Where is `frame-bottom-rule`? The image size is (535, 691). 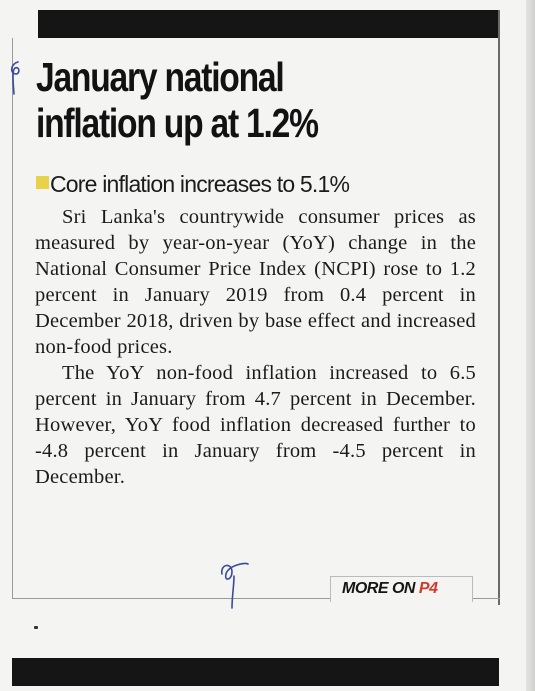 frame-bottom-rule is located at coordinates (256, 598).